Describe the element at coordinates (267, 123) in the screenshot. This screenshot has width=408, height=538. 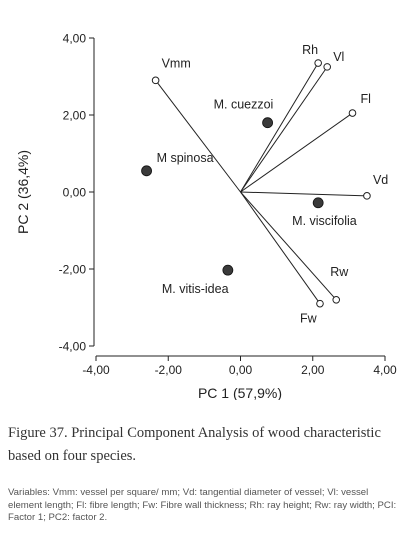
I see `point-m-cuezzoi` at that location.